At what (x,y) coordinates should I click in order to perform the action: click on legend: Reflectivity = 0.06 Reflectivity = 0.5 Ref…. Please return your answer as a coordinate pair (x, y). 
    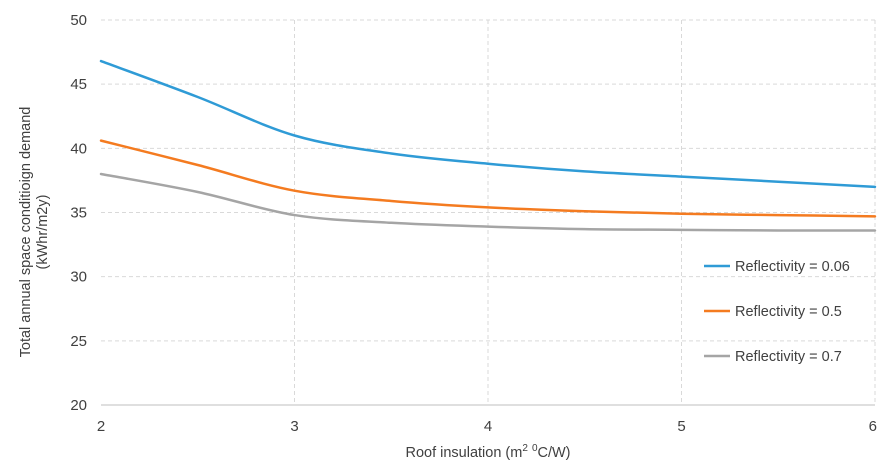
    Looking at the image, I should click on (777, 312).